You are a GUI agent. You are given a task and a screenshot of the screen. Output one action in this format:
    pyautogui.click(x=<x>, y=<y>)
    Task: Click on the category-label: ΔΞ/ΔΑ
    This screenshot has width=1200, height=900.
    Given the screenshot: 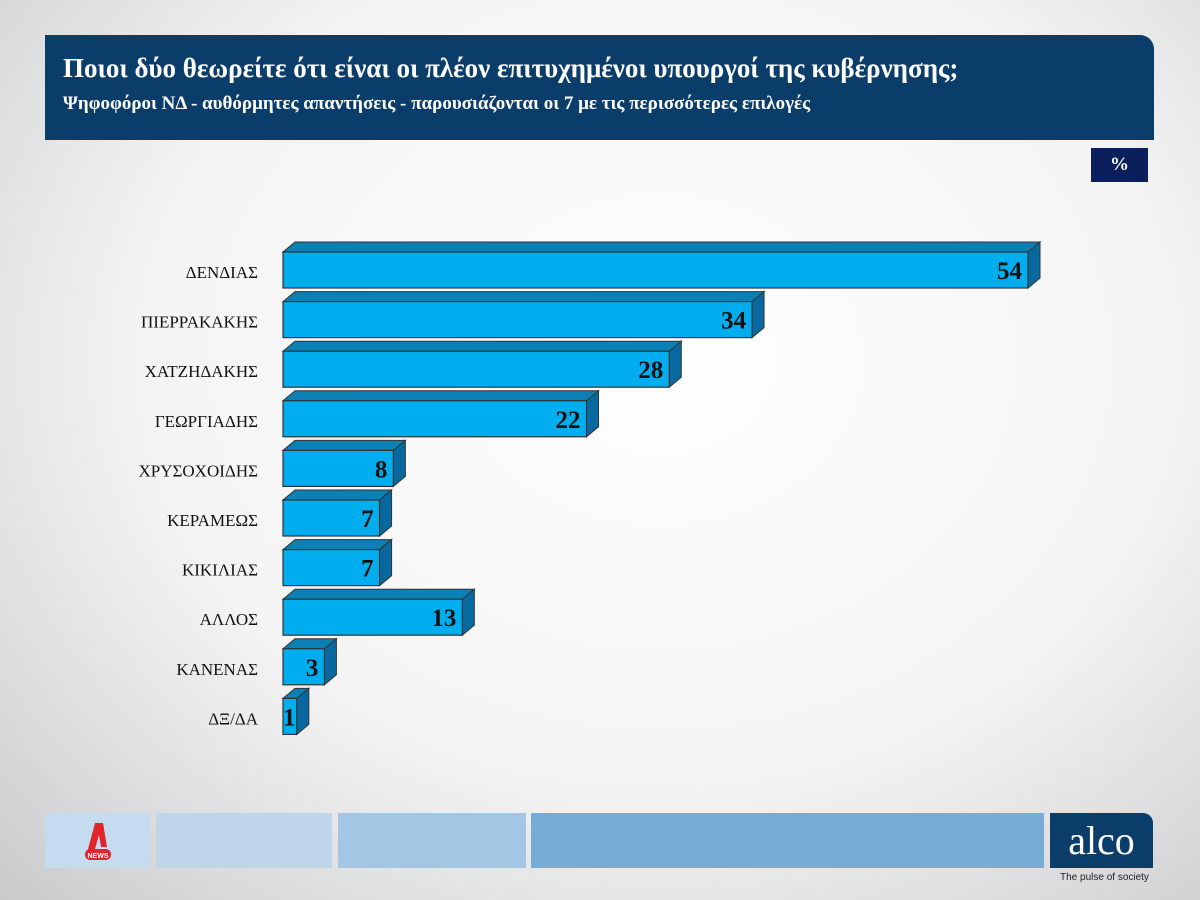 What is the action you would take?
    pyautogui.click(x=233, y=718)
    